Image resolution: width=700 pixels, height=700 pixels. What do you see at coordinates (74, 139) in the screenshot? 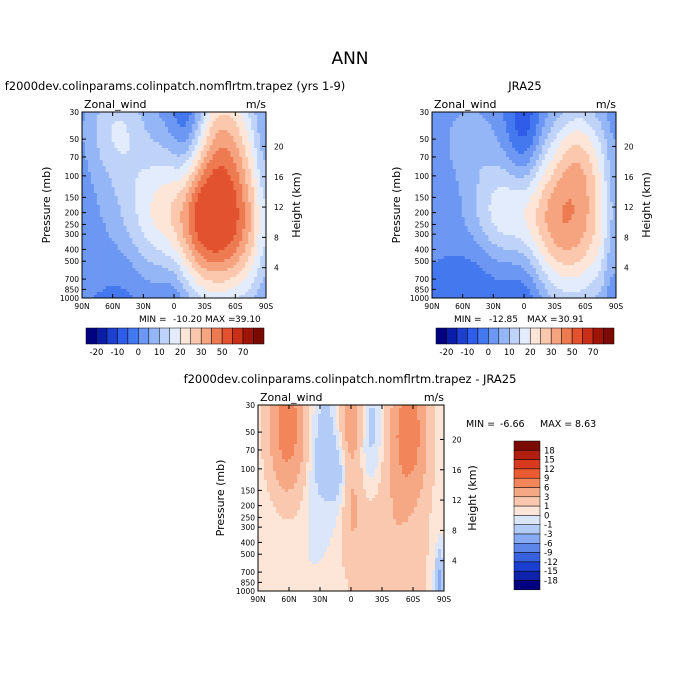
I see `y-tick-label: 50` at bounding box center [74, 139].